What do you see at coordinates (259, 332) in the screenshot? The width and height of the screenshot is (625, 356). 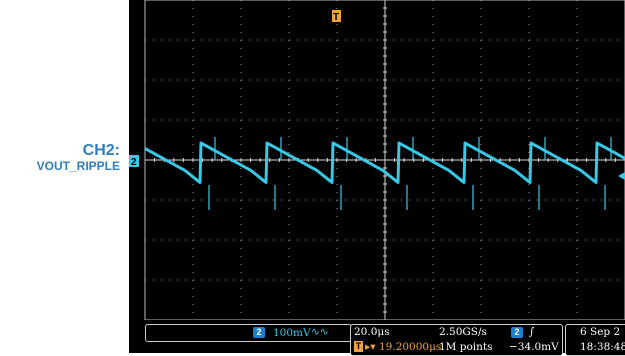 I see `channel-2-badge: 2` at bounding box center [259, 332].